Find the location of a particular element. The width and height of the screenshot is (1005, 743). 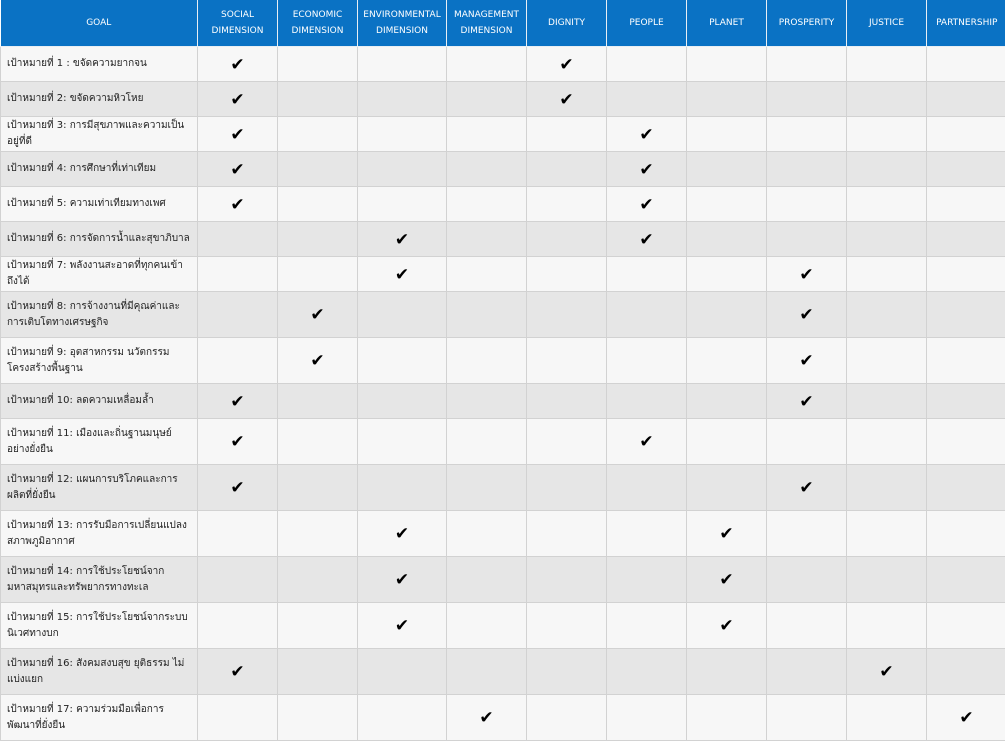

goal-cell: เป้าหมายที่ 6: การจัดการน้ำและสุขาภิบาล is located at coordinates (99, 239).